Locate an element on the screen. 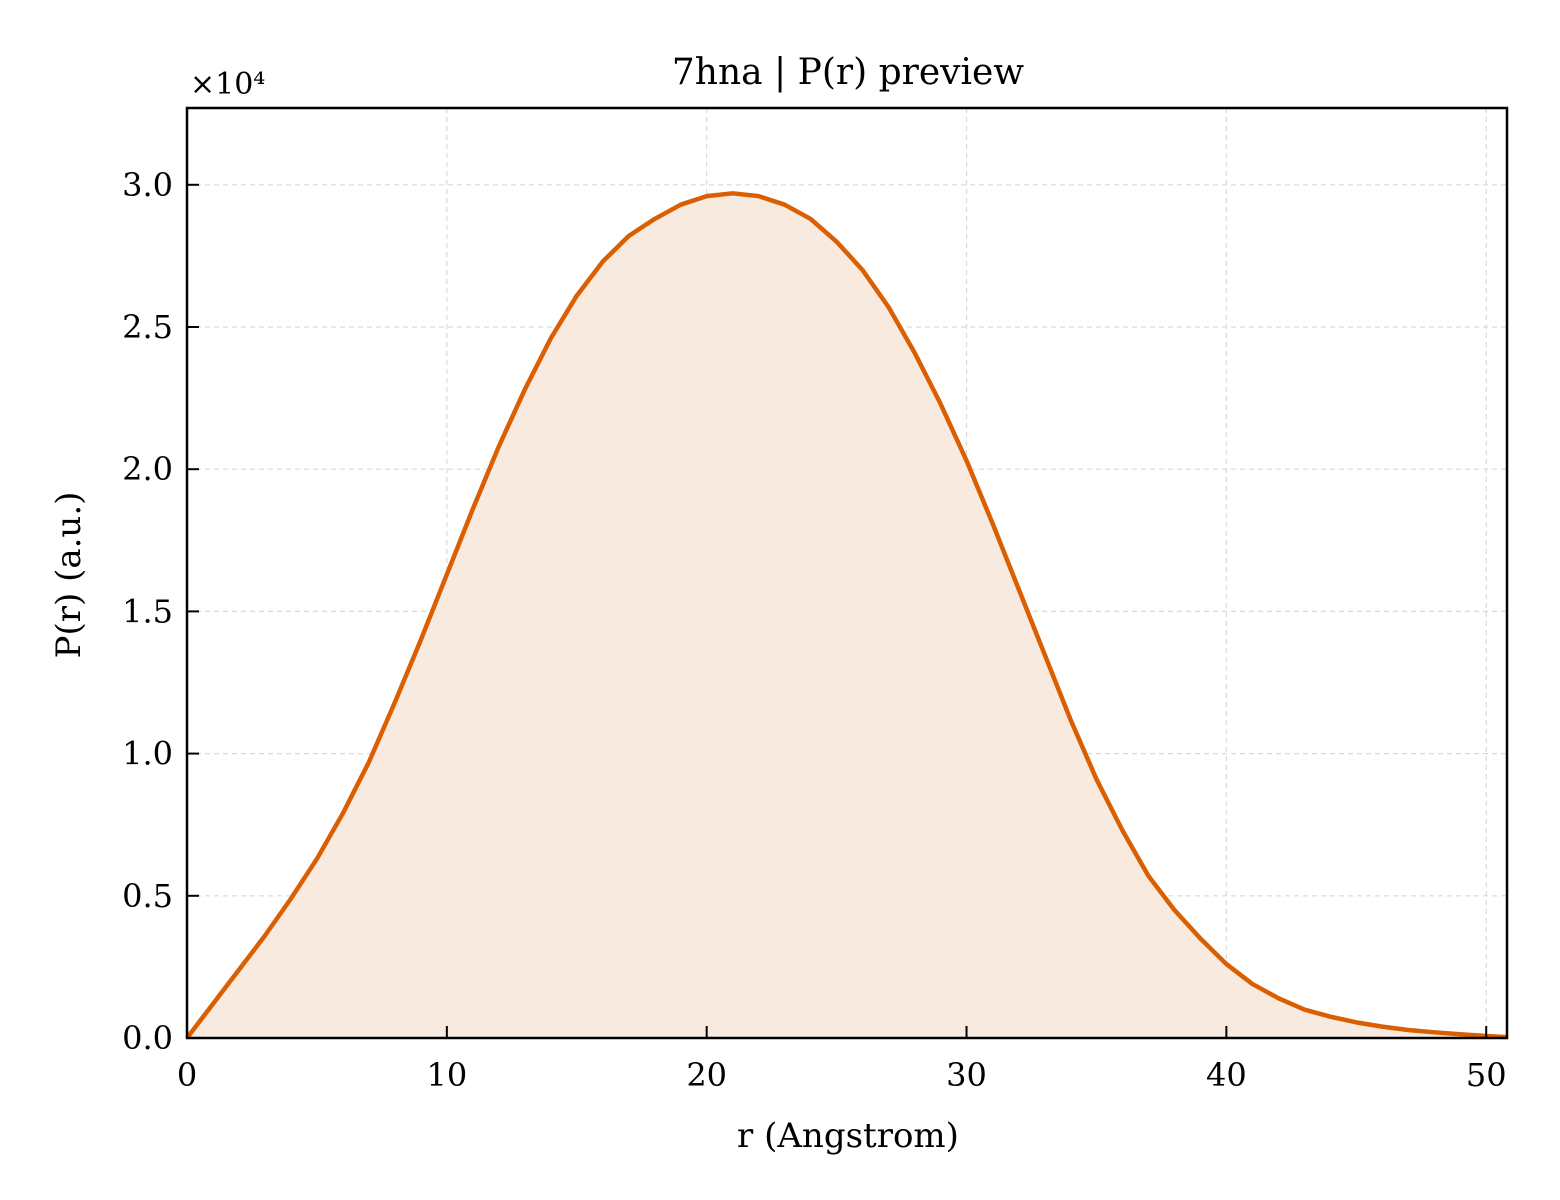  y-tick-label: 2.0 is located at coordinates (147, 469).